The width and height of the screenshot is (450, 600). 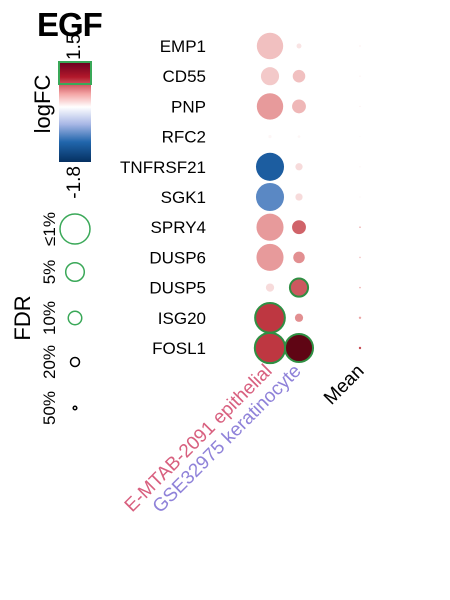 I want to click on color-legend-max-label: 1.5, so click(x=74, y=47).